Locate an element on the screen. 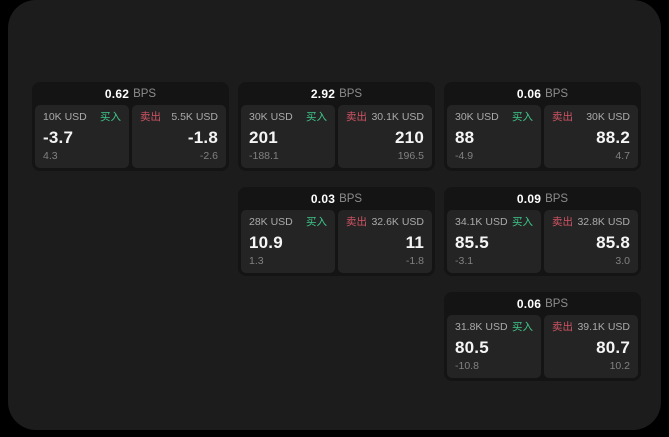 This screenshot has width=669, height=437. buy-quote-tile: 34.1K USD 买入 85.5 -3.1 is located at coordinates (494, 241).